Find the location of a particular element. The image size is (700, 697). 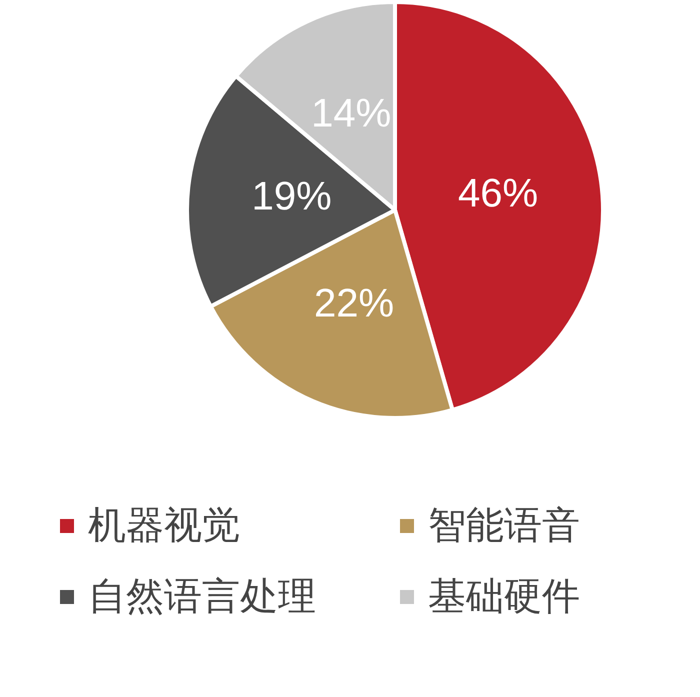

data-label: 22% is located at coordinates (354, 304).